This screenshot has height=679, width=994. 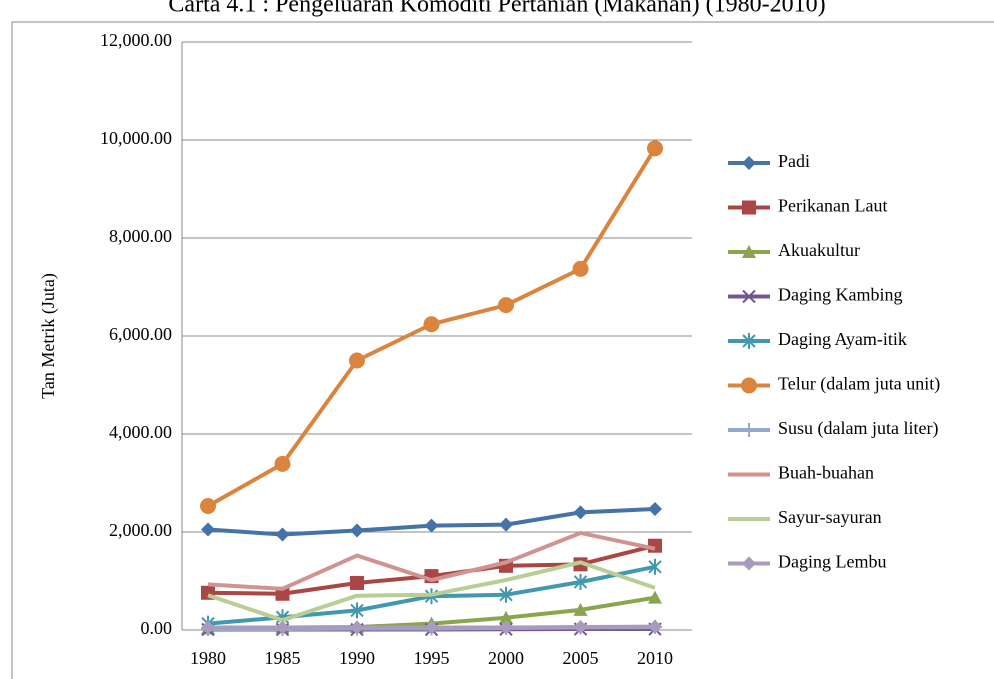 I want to click on legend-label: Padi, so click(x=794, y=161).